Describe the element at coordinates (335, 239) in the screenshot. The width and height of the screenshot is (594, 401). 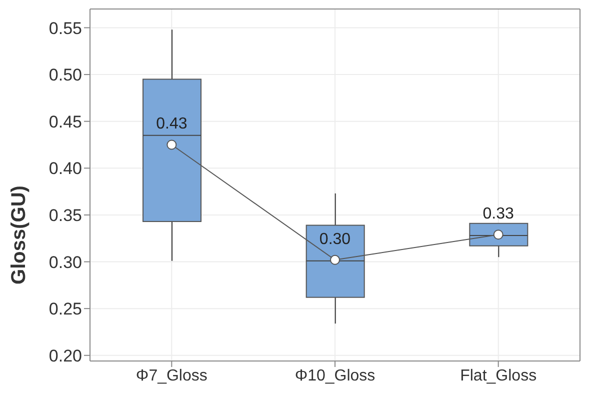
I see `data-label: 0.30` at that location.